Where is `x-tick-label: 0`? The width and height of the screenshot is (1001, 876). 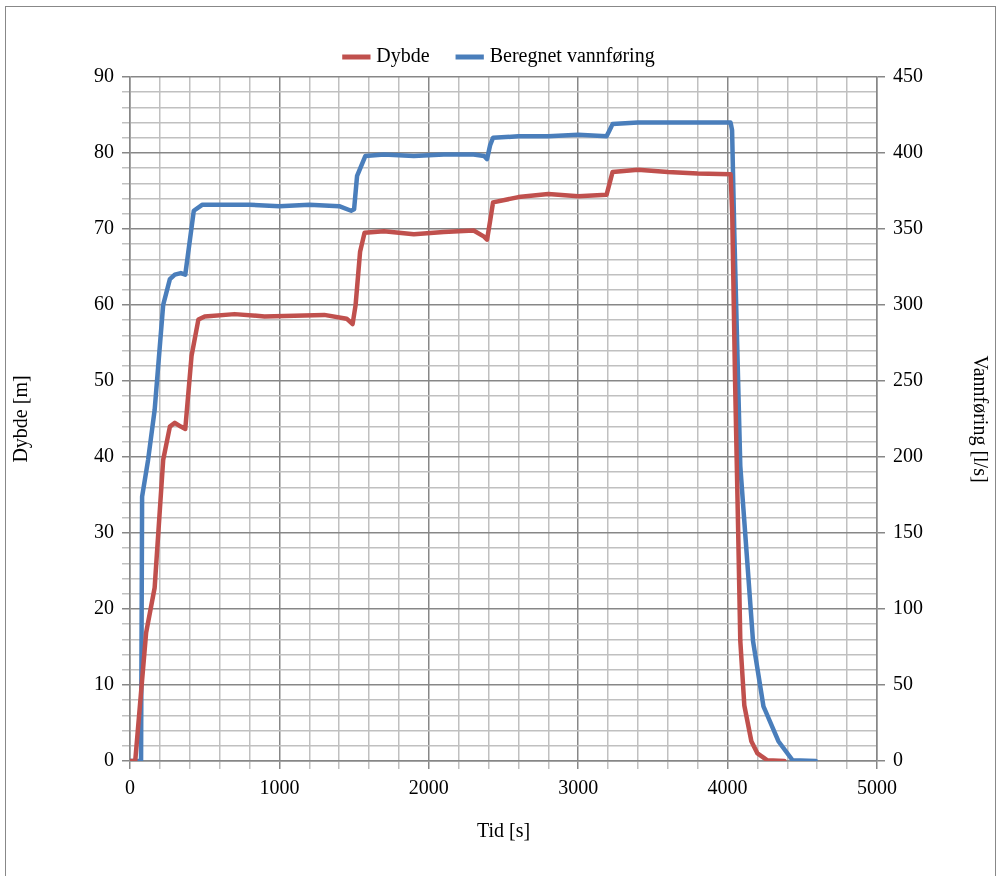 x-tick-label: 0 is located at coordinates (130, 787).